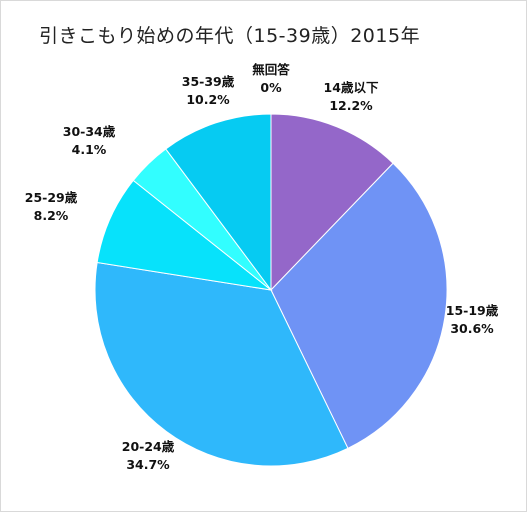 The image size is (527, 513). Describe the element at coordinates (351, 87) in the screenshot. I see `slice-label-0: 14歳以下` at that location.